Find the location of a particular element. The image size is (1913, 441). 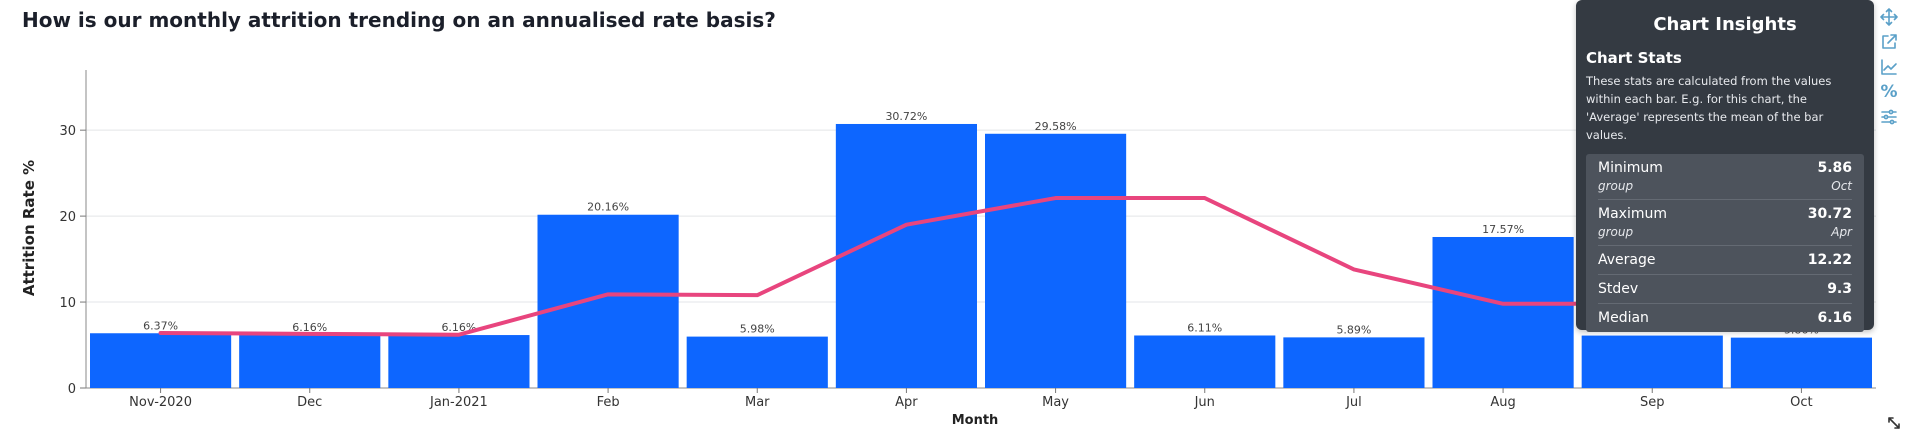

bar-value-label: 17.57% is located at coordinates (1503, 229).